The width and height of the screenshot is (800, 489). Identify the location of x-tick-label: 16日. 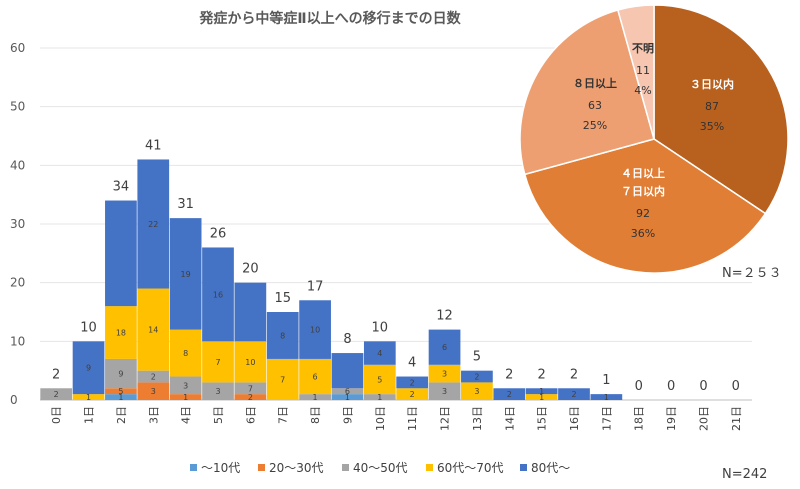
(574, 418).